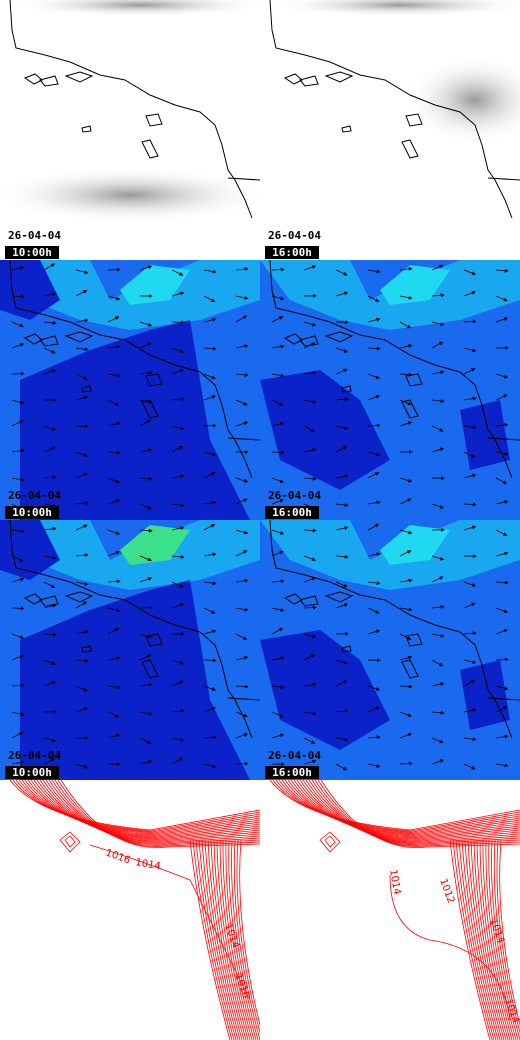 Image resolution: width=520 pixels, height=1040 pixels. Describe the element at coordinates (394, 882) in the screenshot. I see `contour-label: 1014` at that location.